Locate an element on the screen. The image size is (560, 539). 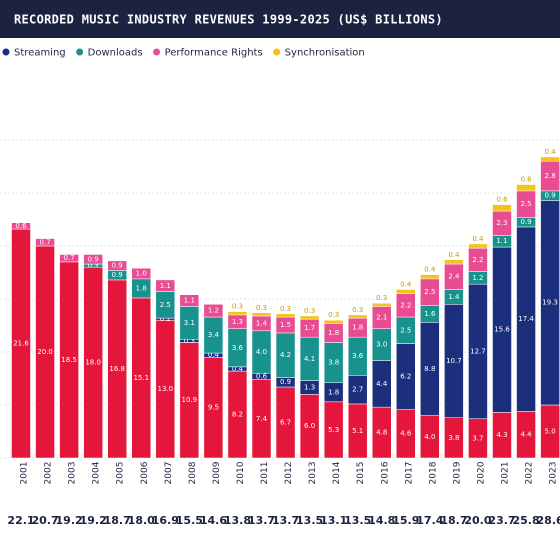
total-label: 15.9 is located at coordinates (405, 520).